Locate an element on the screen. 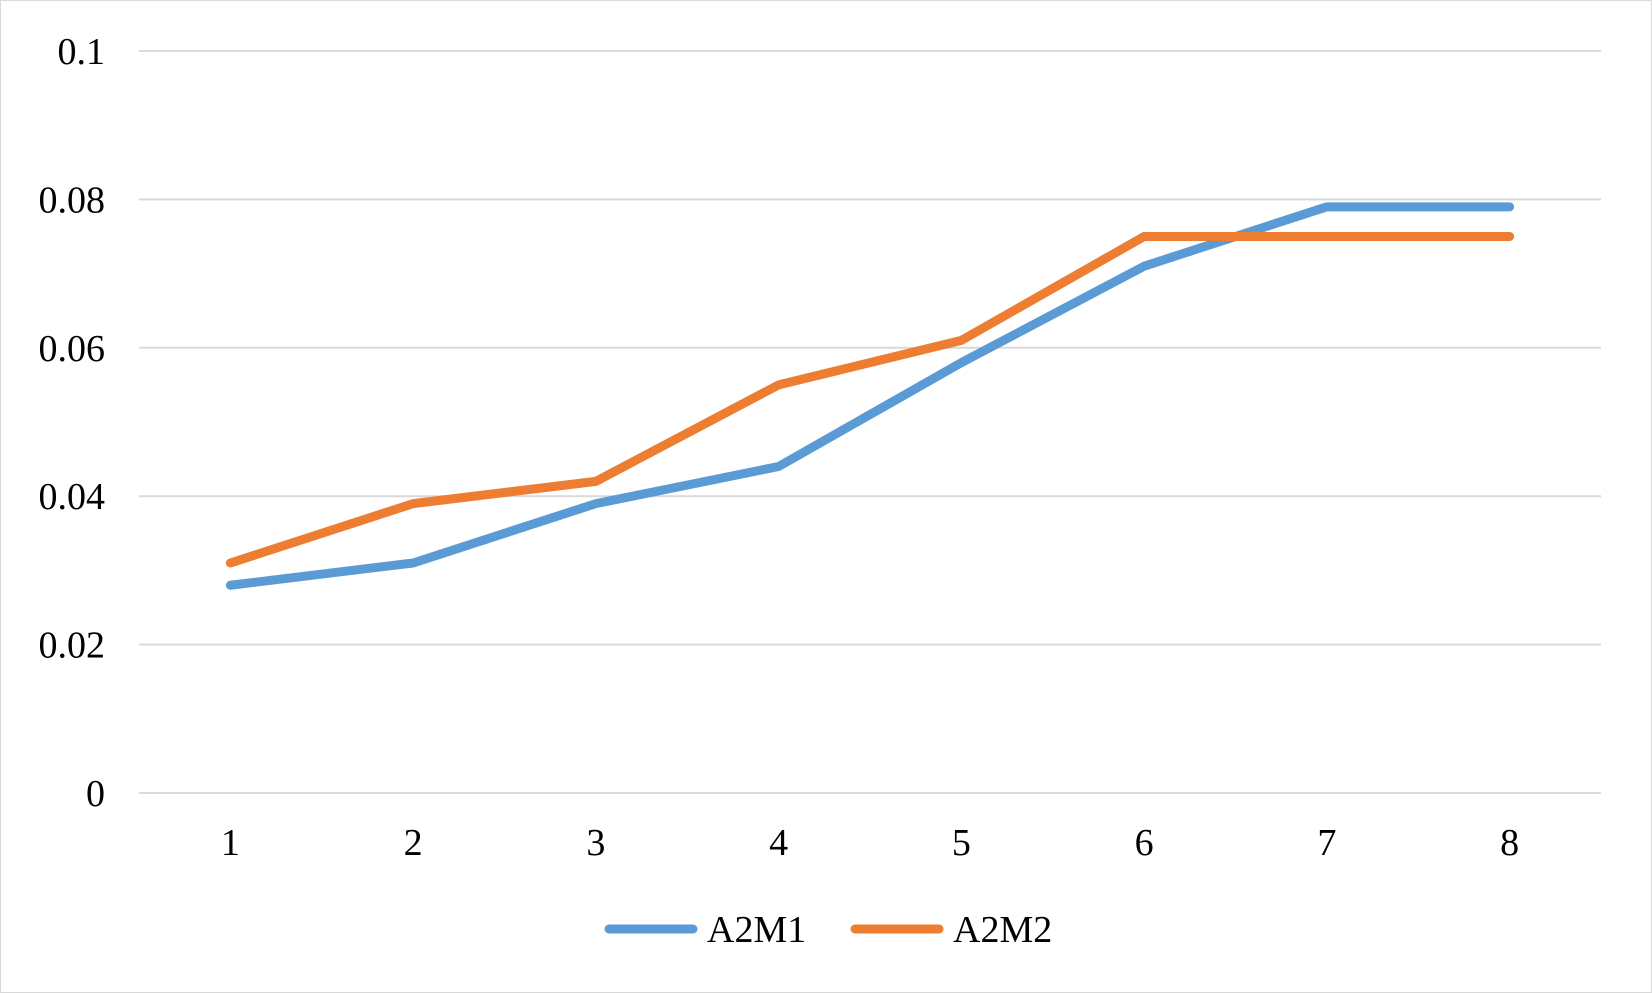 This screenshot has width=1652, height=993. y-tick-label: 0 is located at coordinates (95, 794).